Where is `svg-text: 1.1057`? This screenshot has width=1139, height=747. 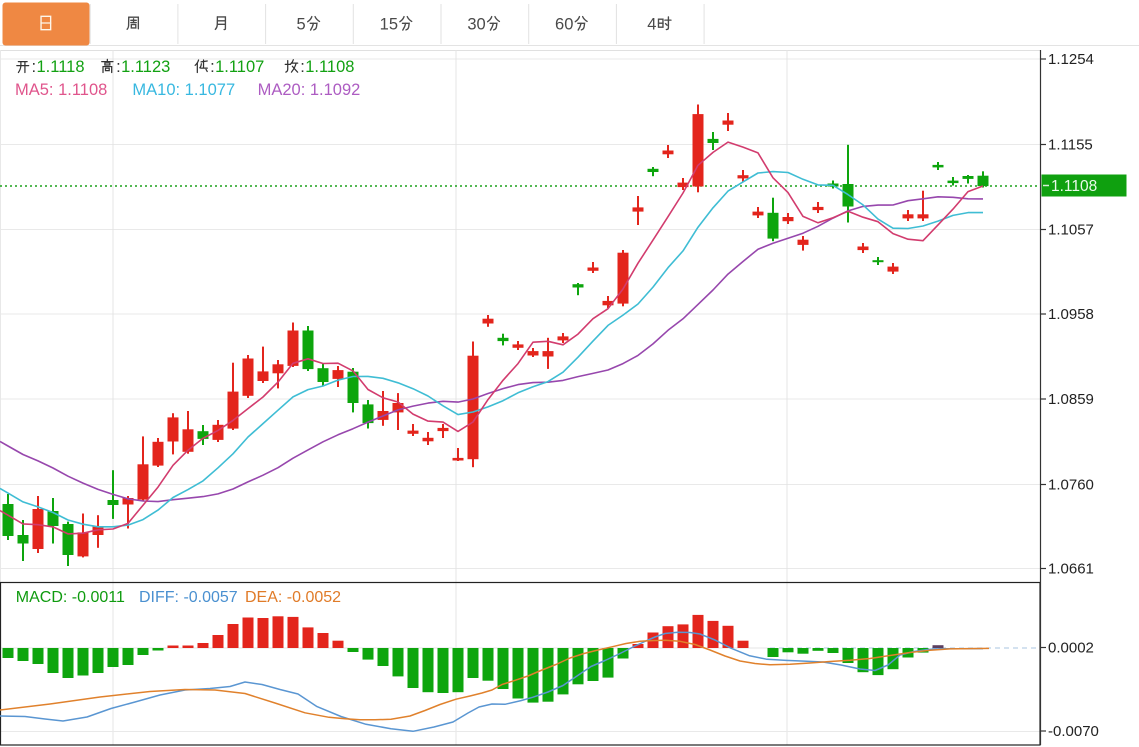
svg-text: 1.1057 is located at coordinates (1071, 230).